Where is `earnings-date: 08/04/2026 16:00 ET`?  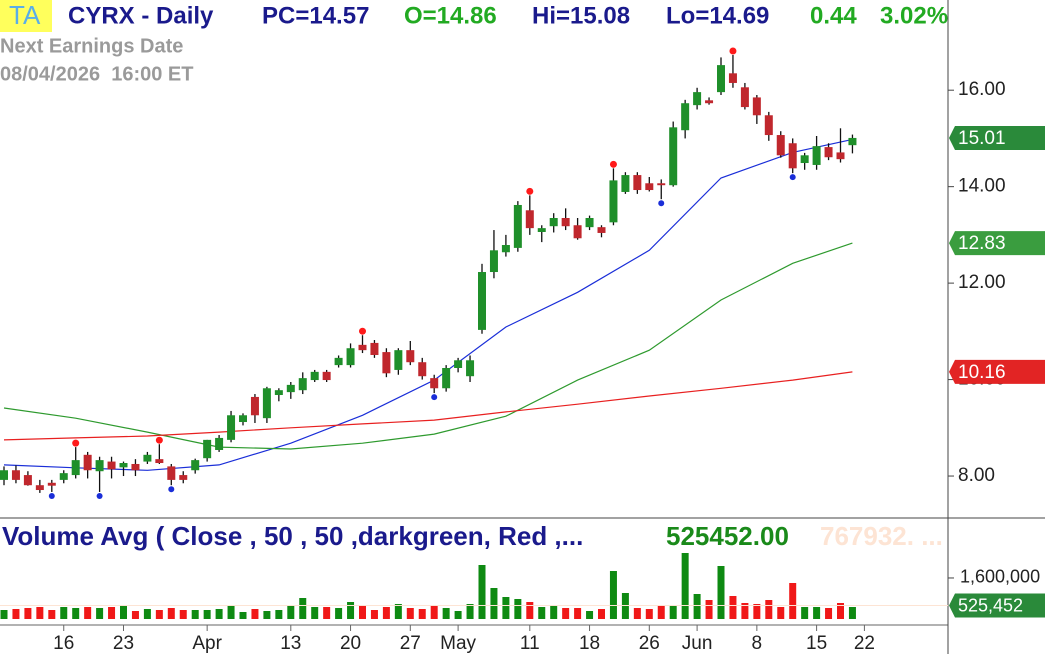 earnings-date: 08/04/2026 16:00 ET is located at coordinates (96, 74).